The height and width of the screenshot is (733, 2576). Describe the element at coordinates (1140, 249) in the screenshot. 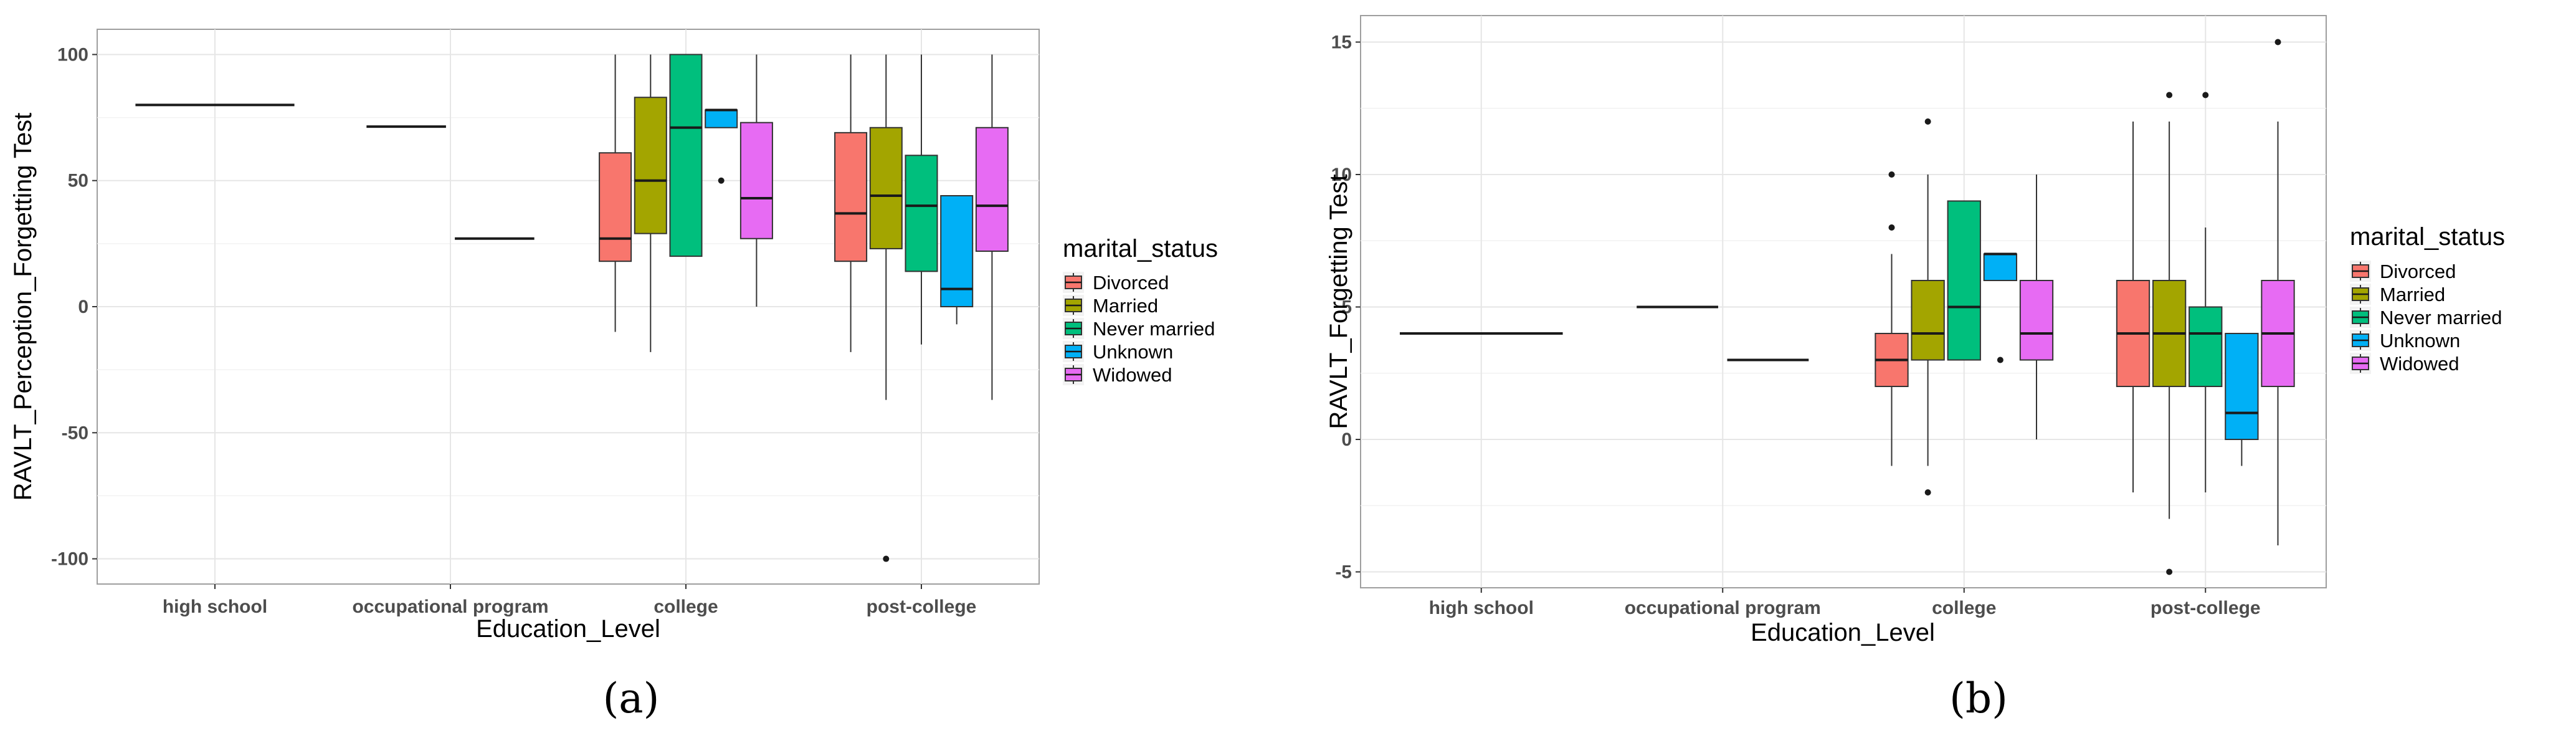

I see `panel-a-legend-title: marital_status` at that location.